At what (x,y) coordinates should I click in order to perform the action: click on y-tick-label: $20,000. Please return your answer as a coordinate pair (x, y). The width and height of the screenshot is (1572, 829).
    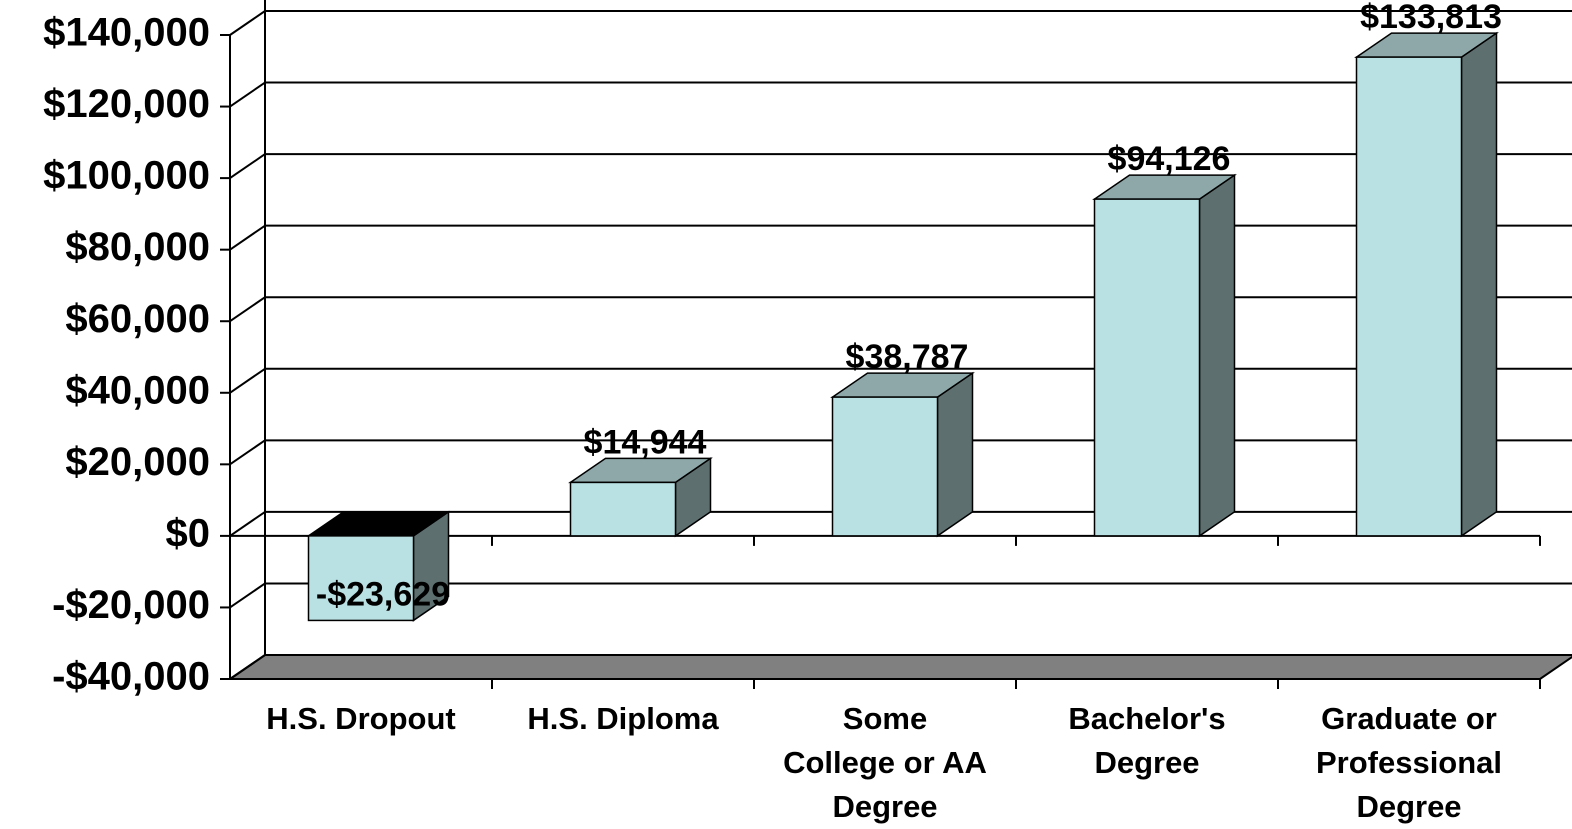
    Looking at the image, I should click on (137, 462).